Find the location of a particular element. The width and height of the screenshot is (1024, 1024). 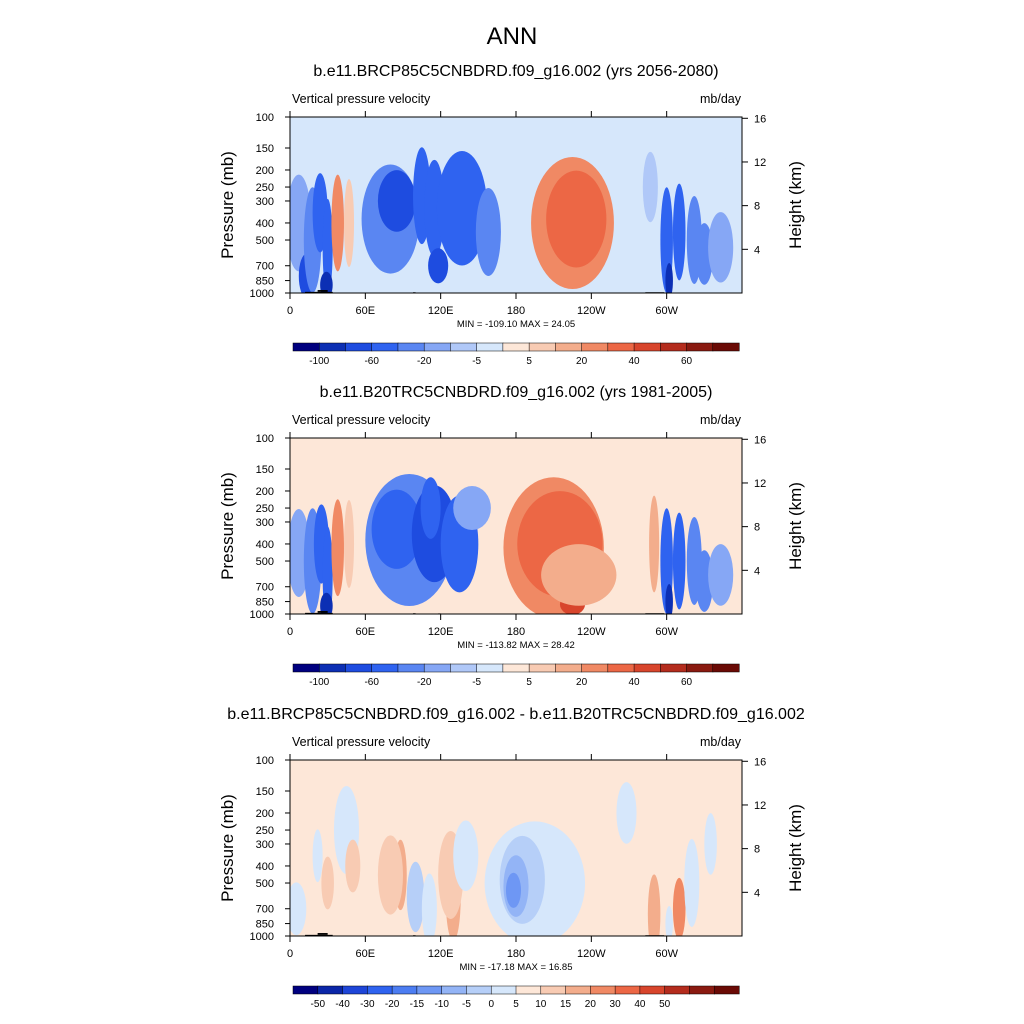

colorbar-label: 20 is located at coordinates (582, 682).